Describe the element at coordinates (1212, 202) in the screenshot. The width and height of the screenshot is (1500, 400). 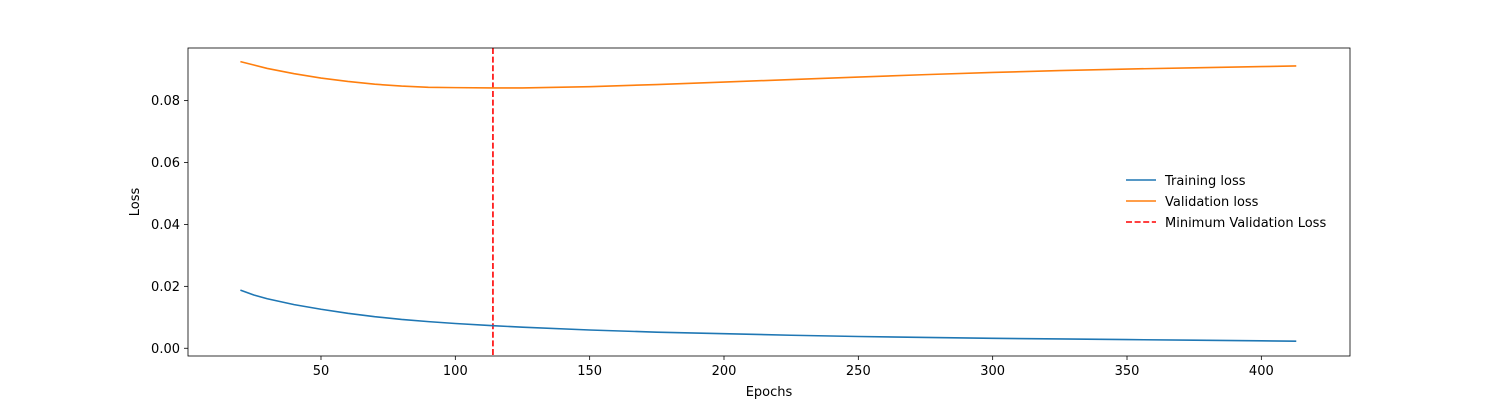
I see `legend-label: Validation loss` at that location.